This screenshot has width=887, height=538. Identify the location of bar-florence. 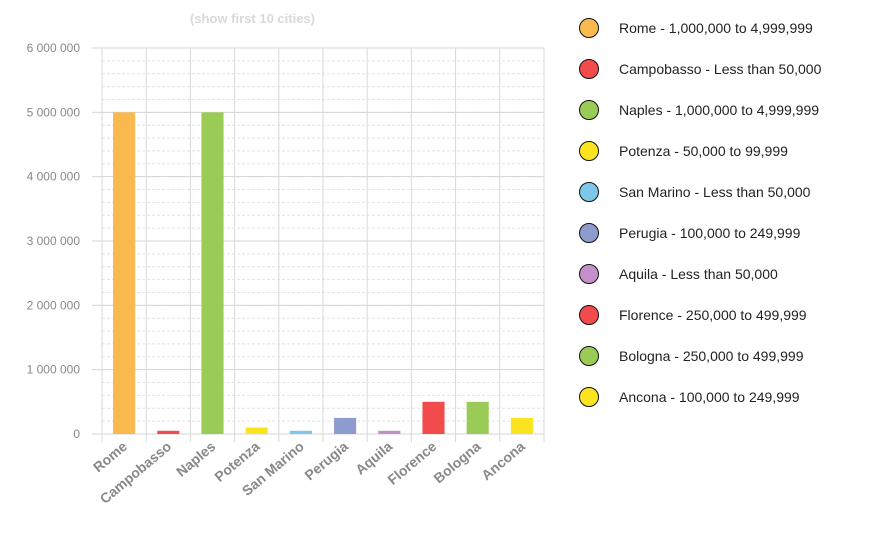
(433, 417).